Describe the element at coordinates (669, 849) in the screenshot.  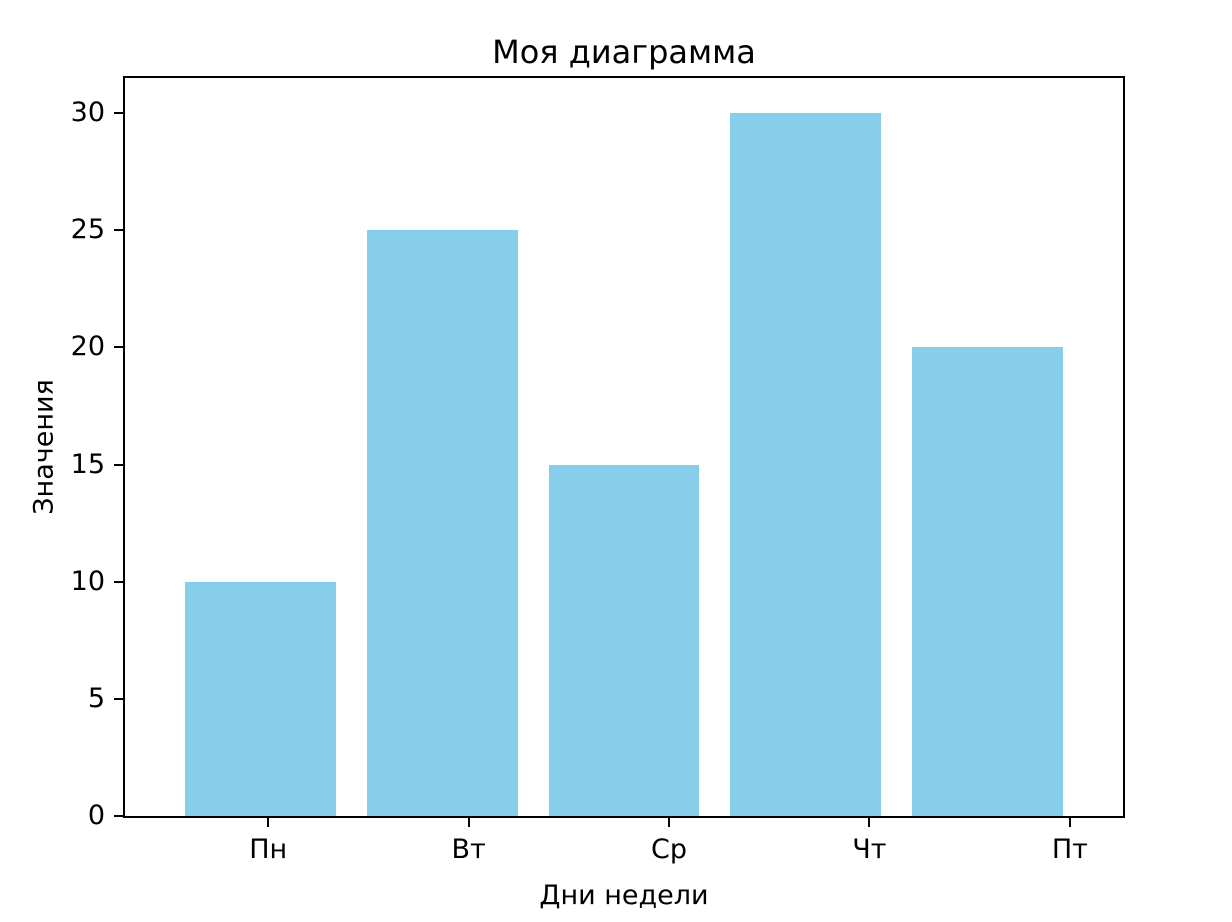
I see `x-tick-label: Ср` at that location.